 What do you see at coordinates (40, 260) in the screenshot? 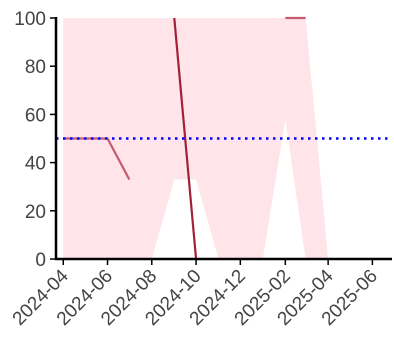
I see `y-tick-label: 0` at bounding box center [40, 260].